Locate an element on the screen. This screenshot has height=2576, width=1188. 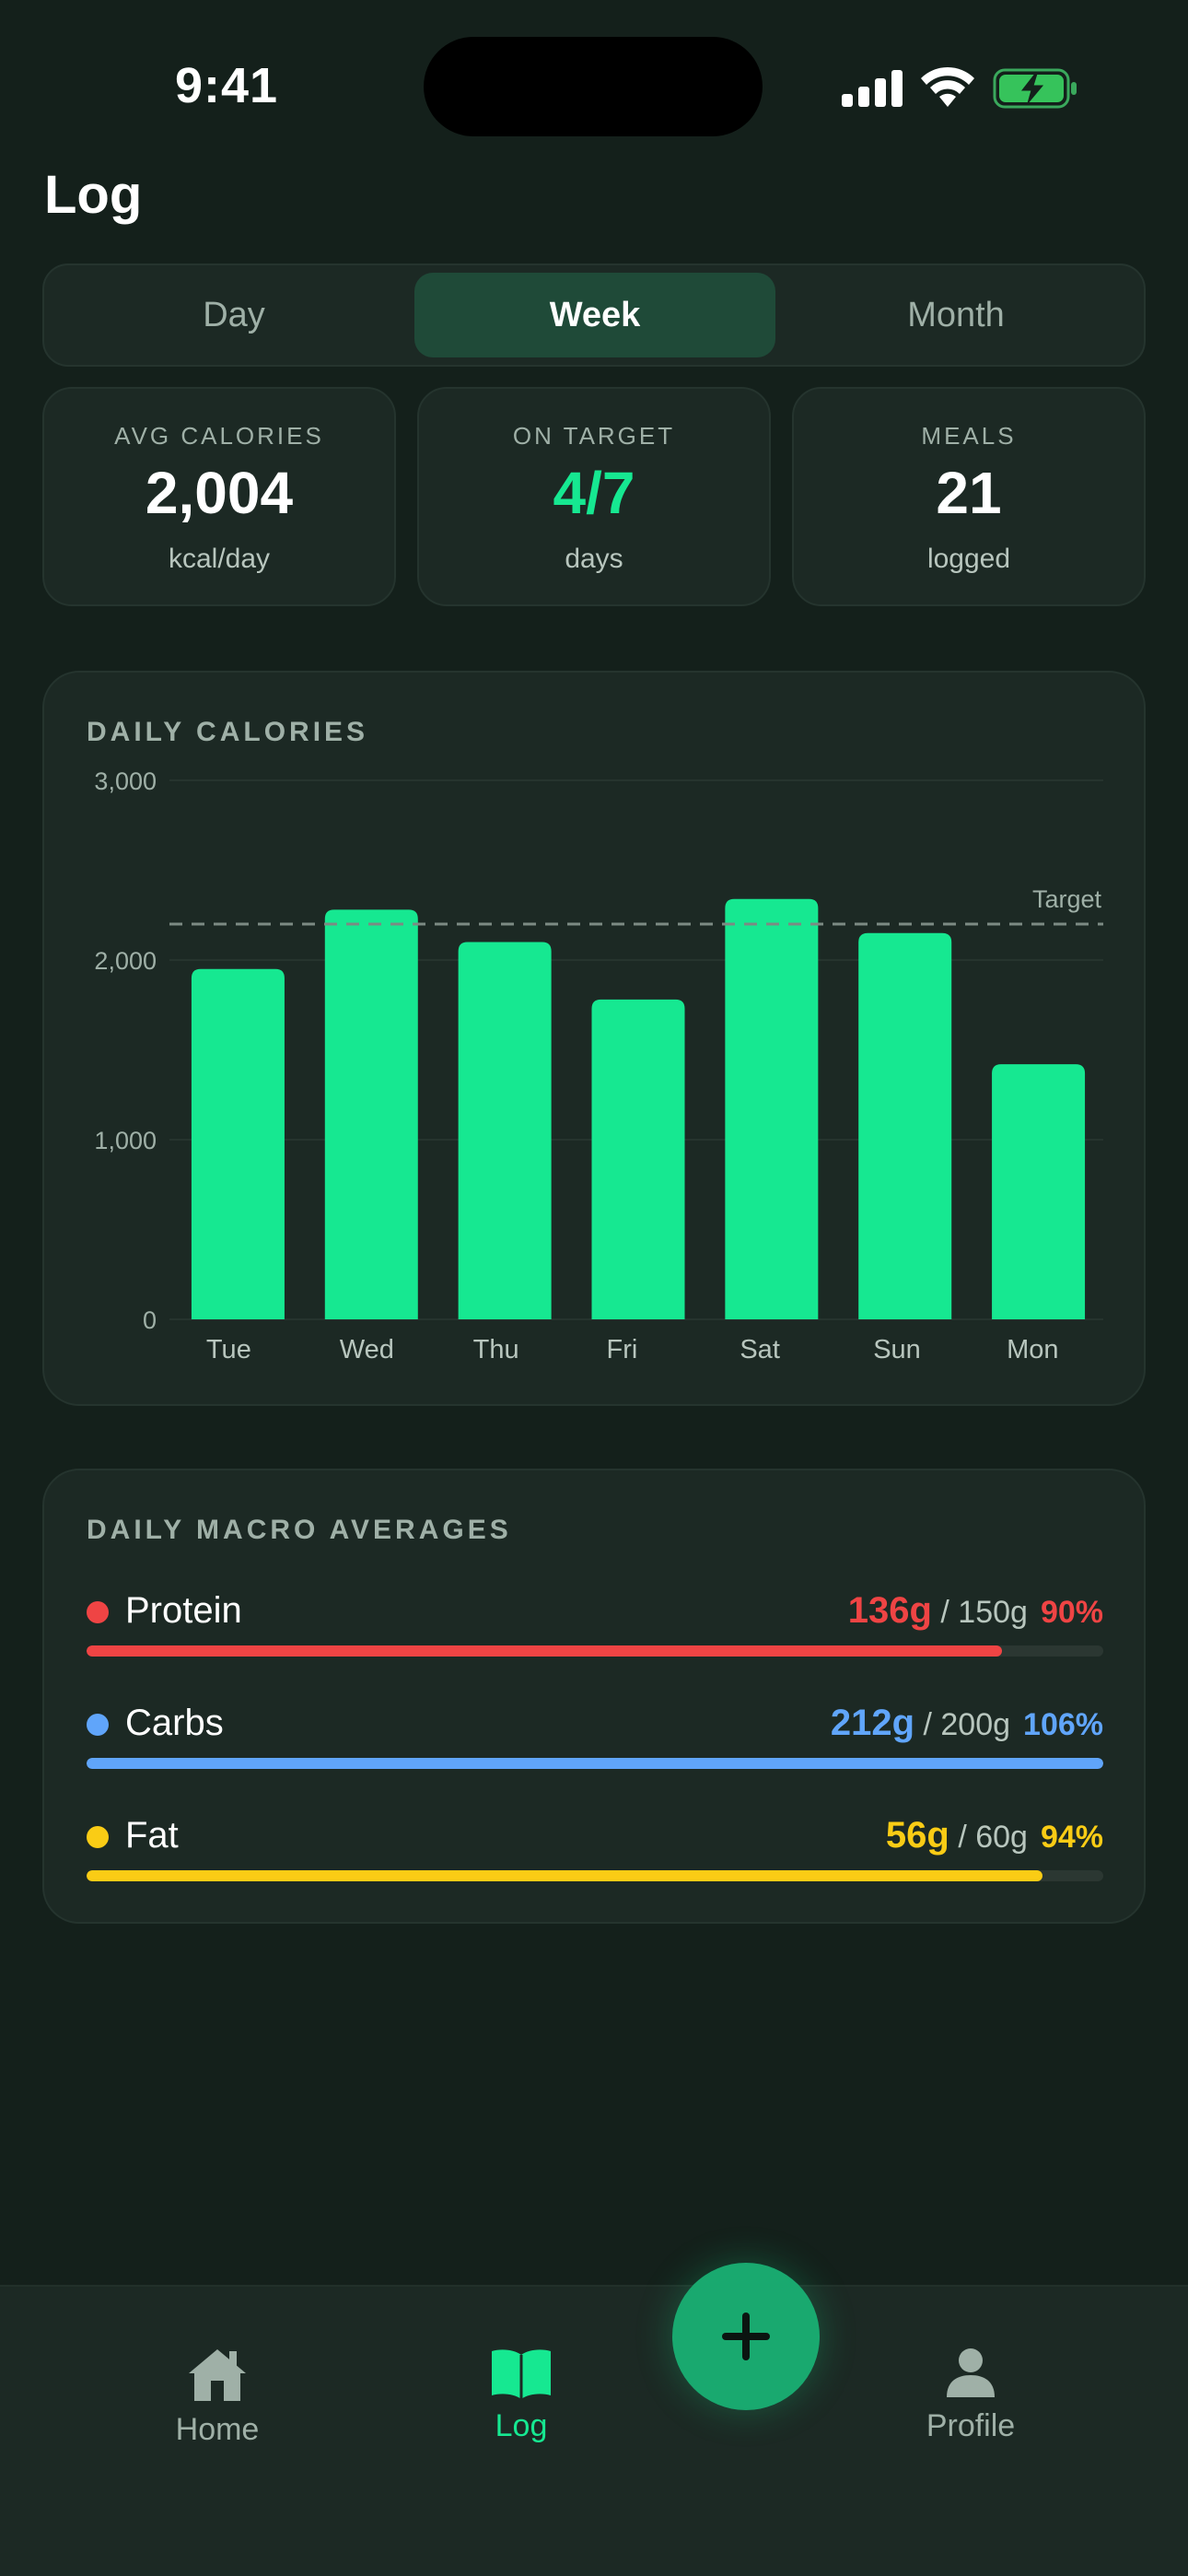
macro-name: Fat is located at coordinates (152, 1835).